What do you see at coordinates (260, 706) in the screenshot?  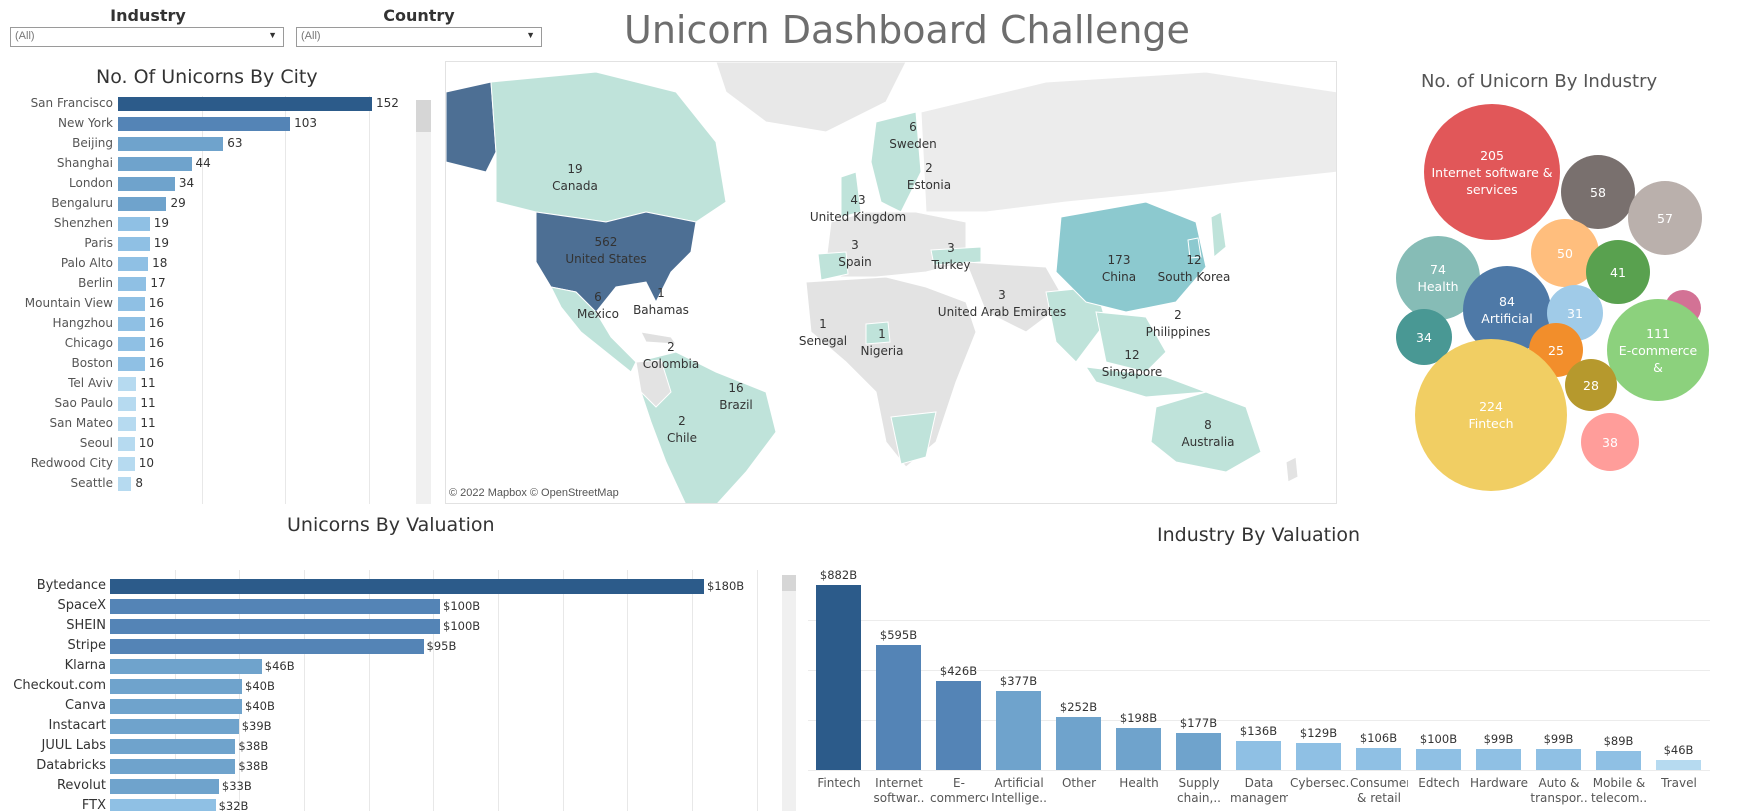 I see `company-bar-value: $40B` at bounding box center [260, 706].